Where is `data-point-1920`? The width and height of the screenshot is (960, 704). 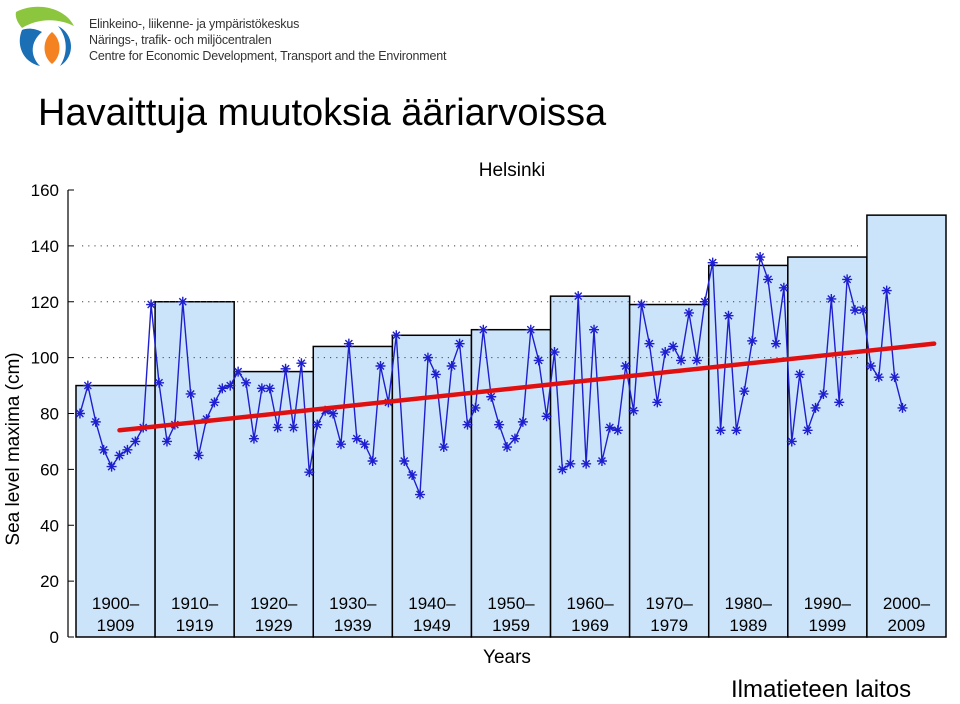 data-point-1920 is located at coordinates (238, 371).